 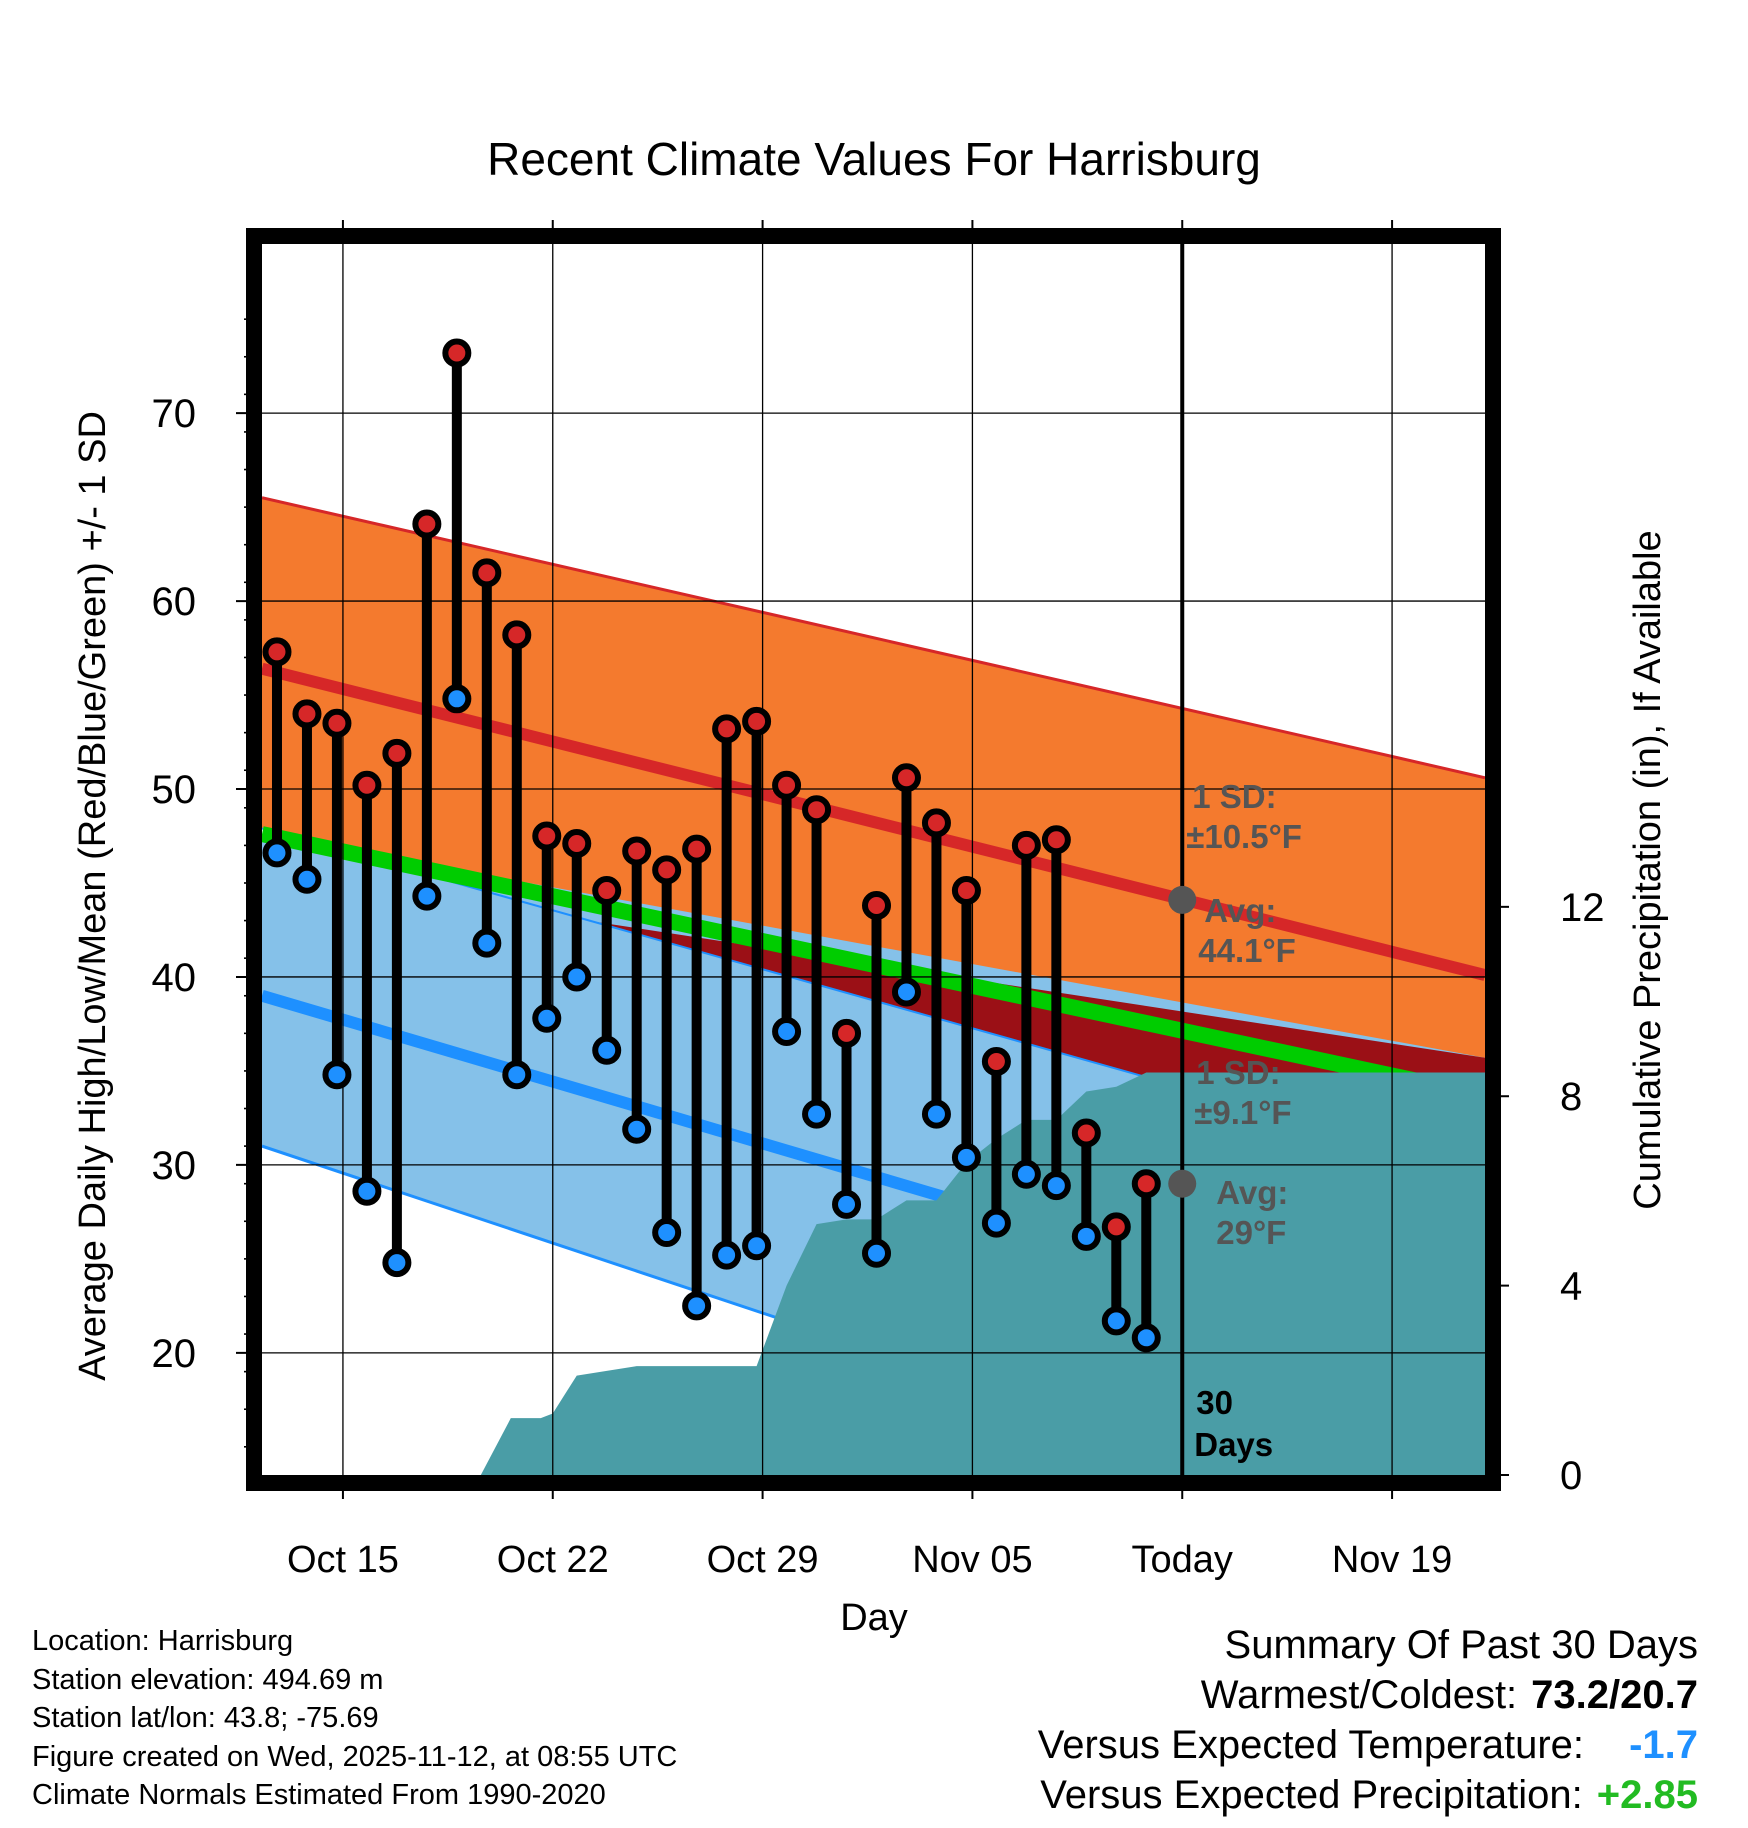 What do you see at coordinates (1571, 1287) in the screenshot?
I see `y2-tick-label: 4` at bounding box center [1571, 1287].